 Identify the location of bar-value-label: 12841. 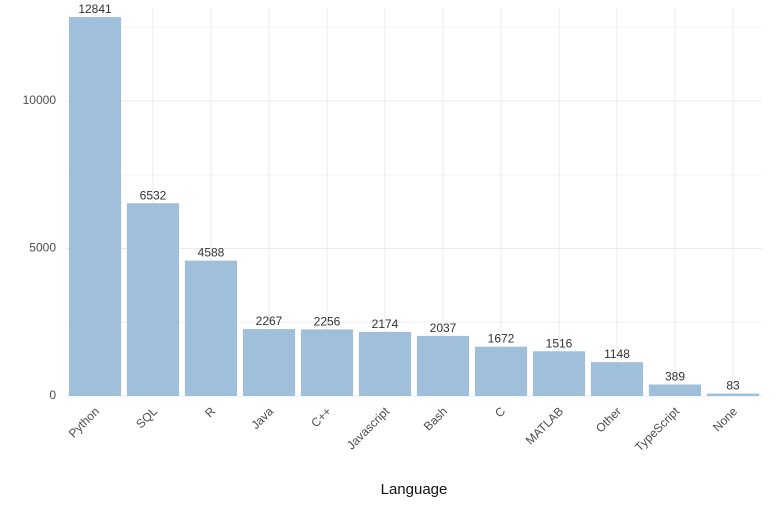
(95, 9).